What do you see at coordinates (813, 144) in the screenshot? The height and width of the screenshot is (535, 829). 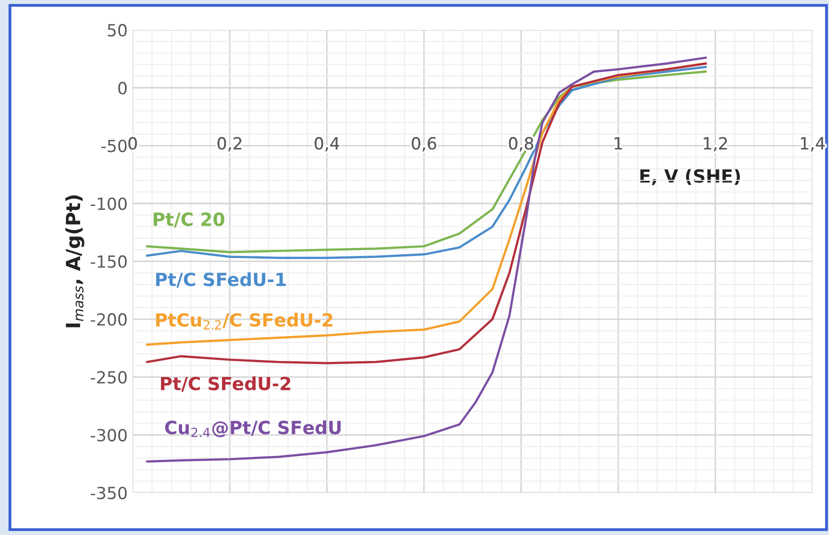 I see `x-tick-label: 1,4` at bounding box center [813, 144].